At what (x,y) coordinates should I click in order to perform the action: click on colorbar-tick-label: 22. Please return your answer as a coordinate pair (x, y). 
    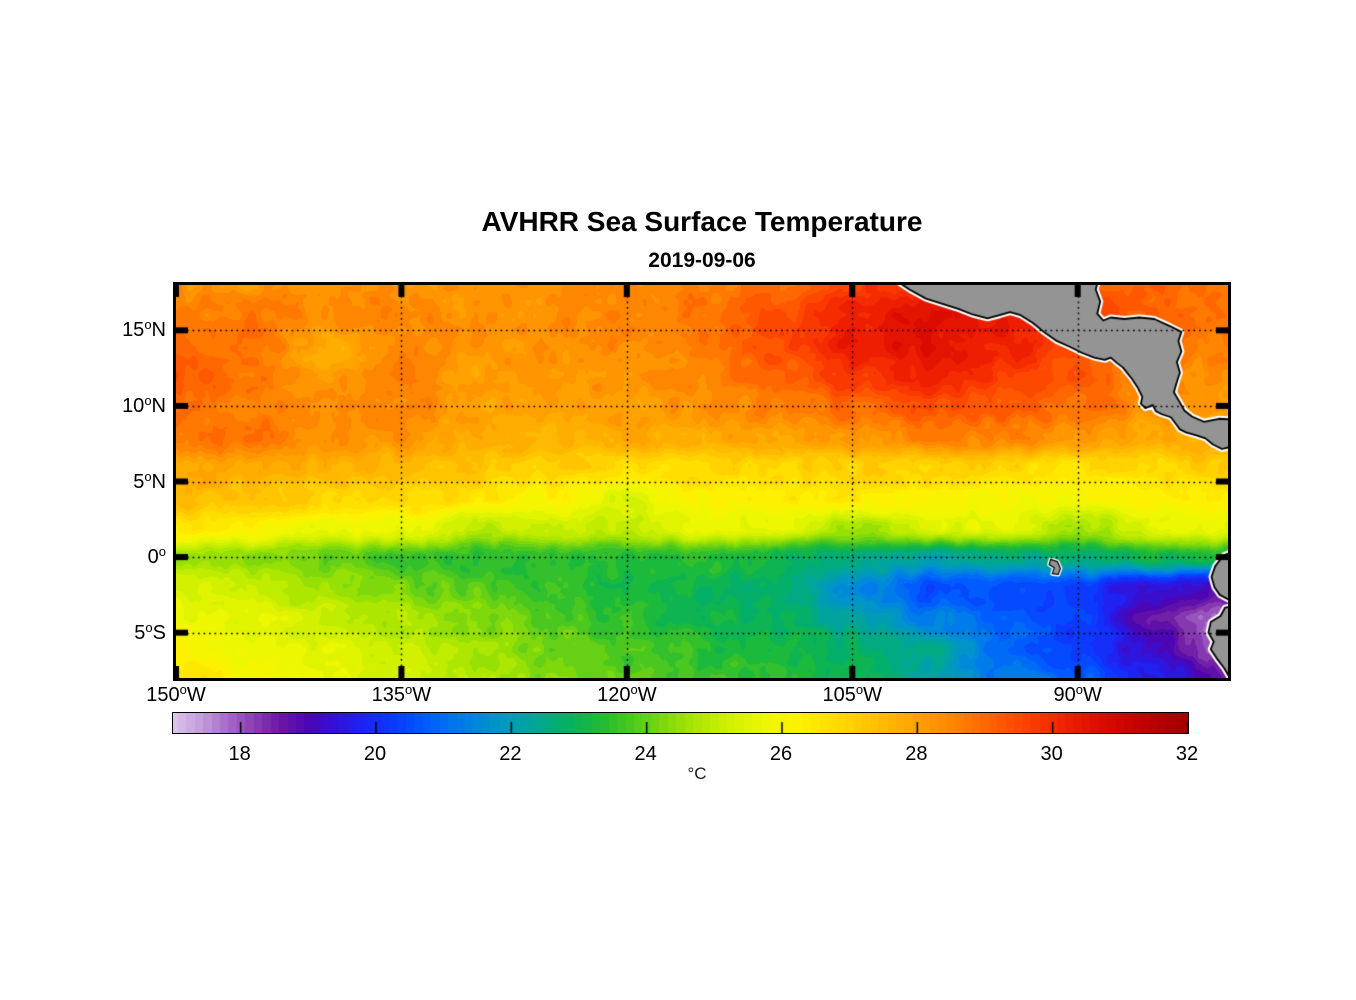
    Looking at the image, I should click on (510, 754).